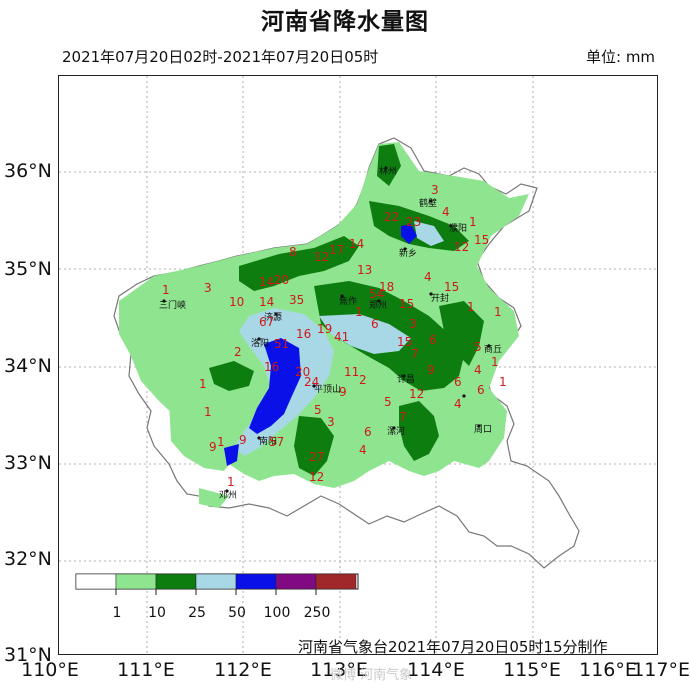 The height and width of the screenshot is (685, 690). Describe the element at coordinates (483, 429) in the screenshot. I see `svg-text: 周口` at that location.